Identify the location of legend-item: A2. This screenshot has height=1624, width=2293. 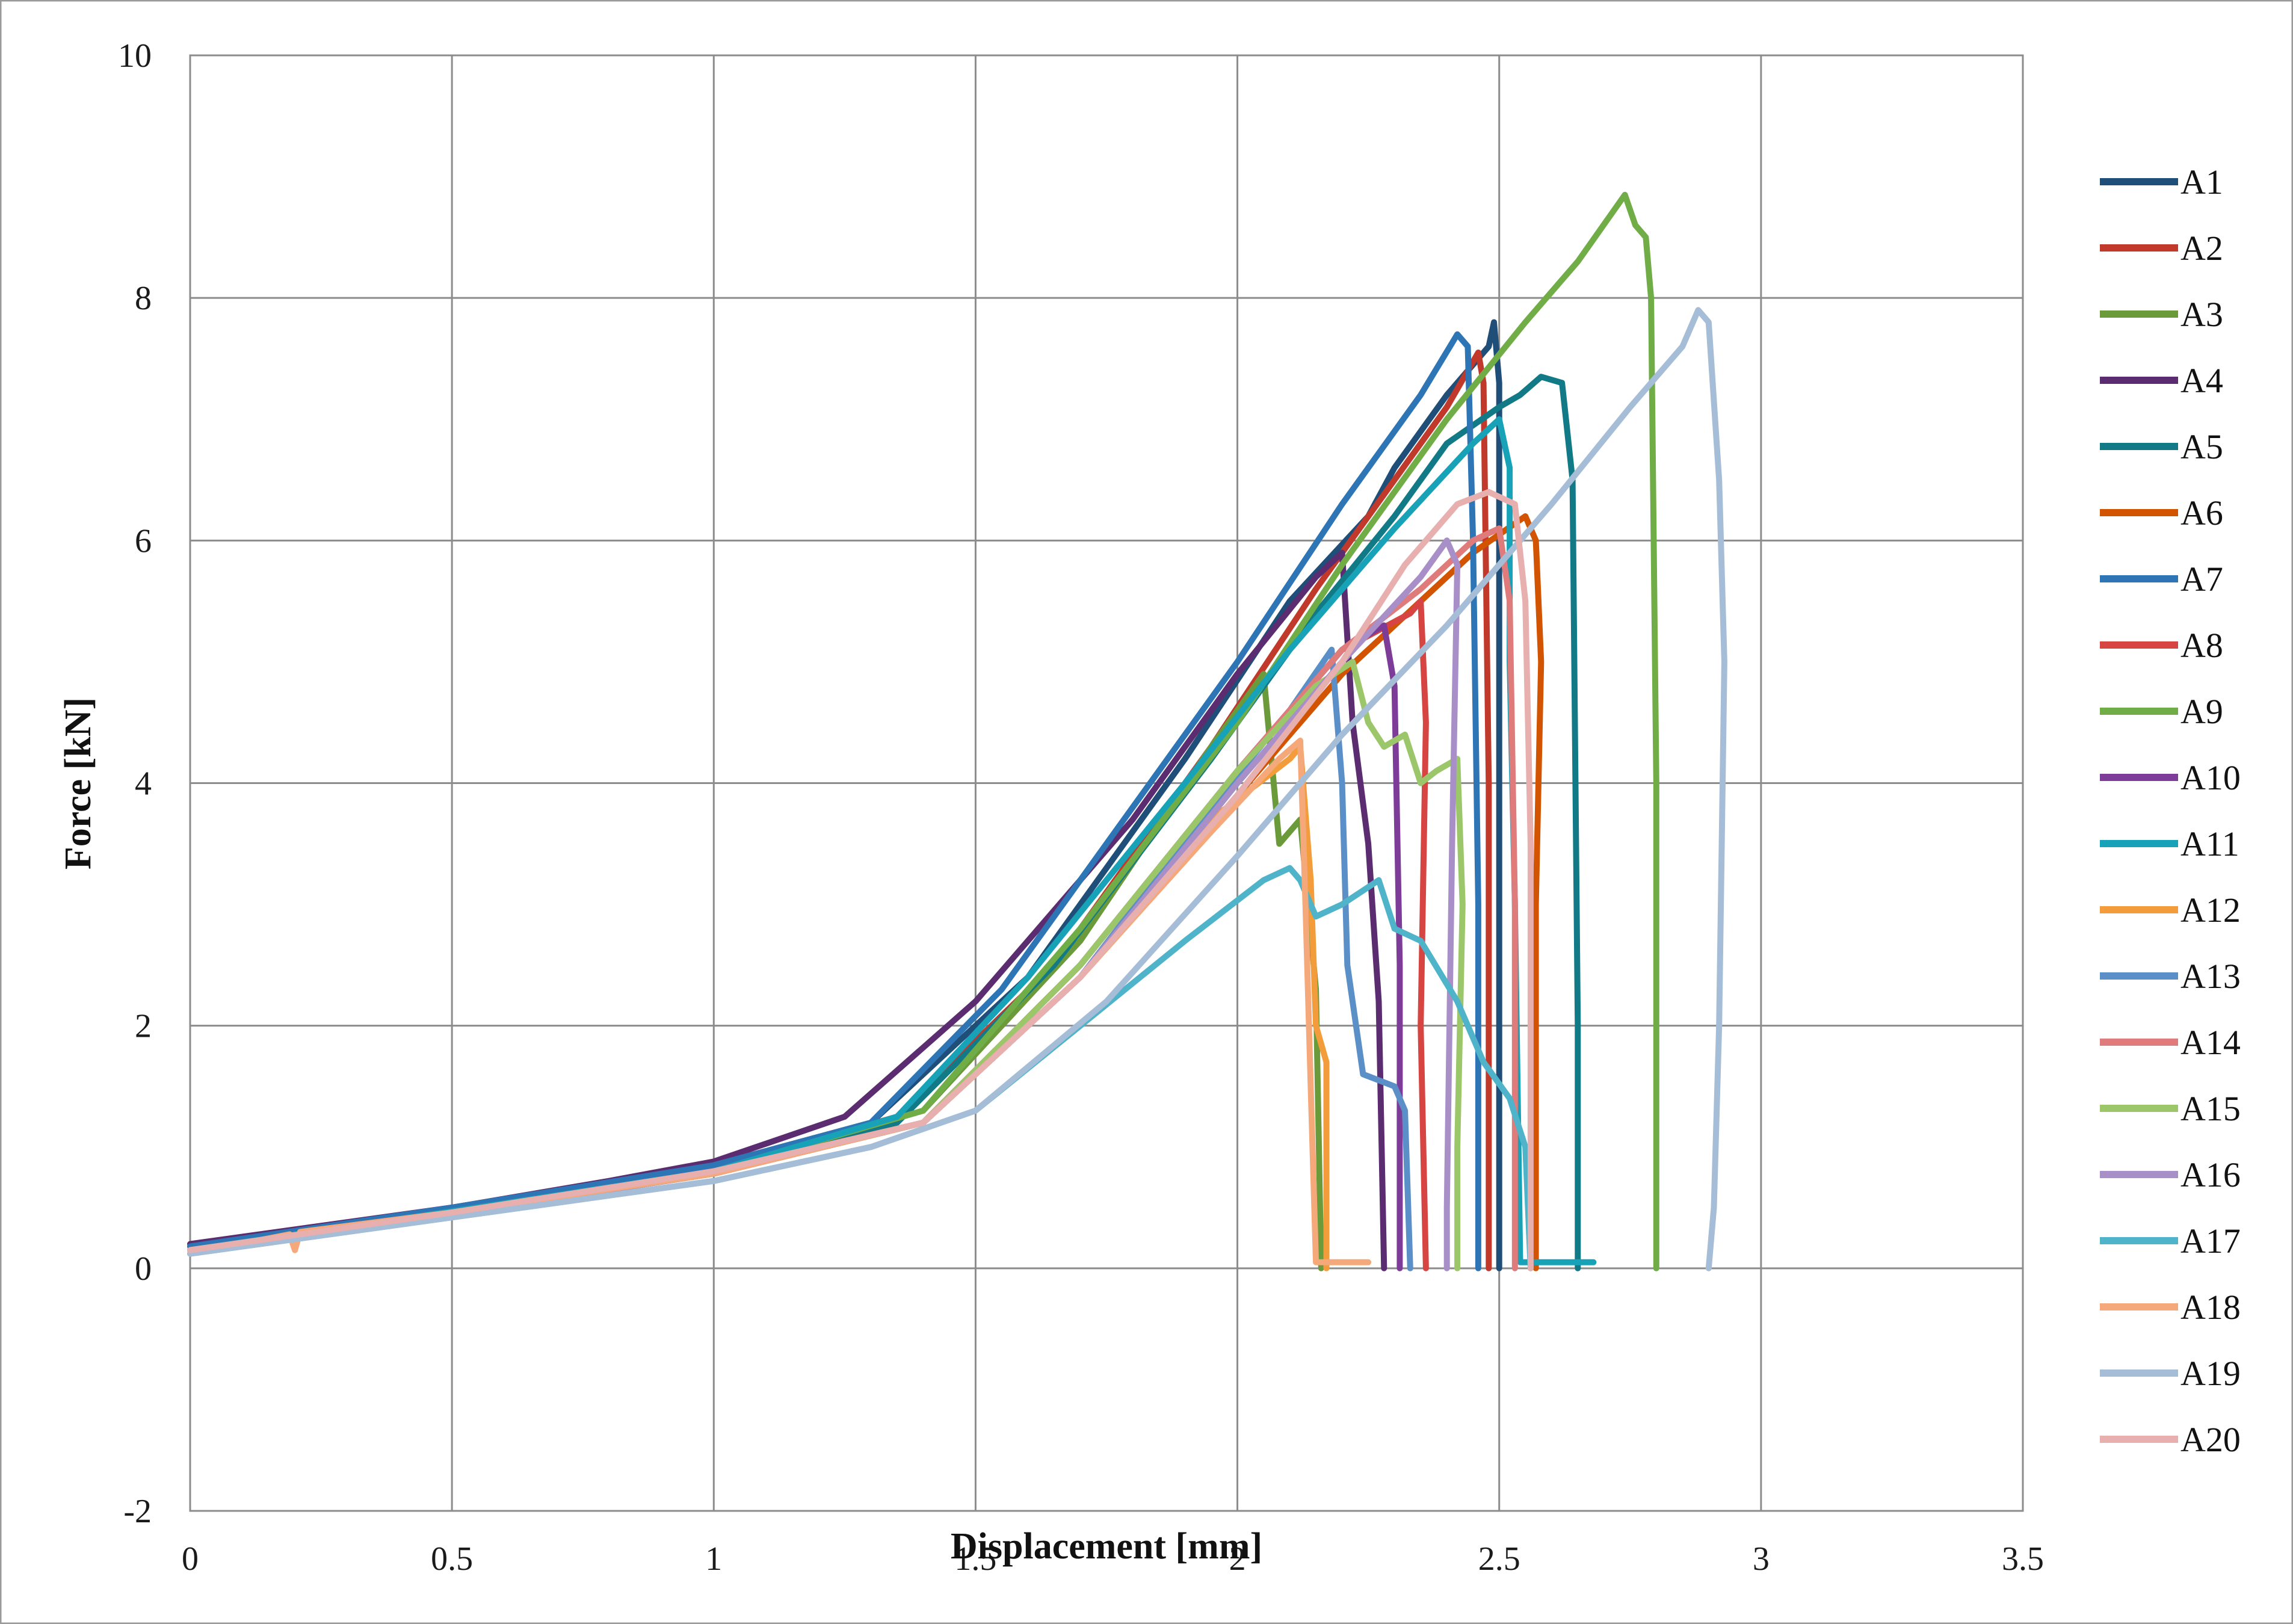
(2161, 248).